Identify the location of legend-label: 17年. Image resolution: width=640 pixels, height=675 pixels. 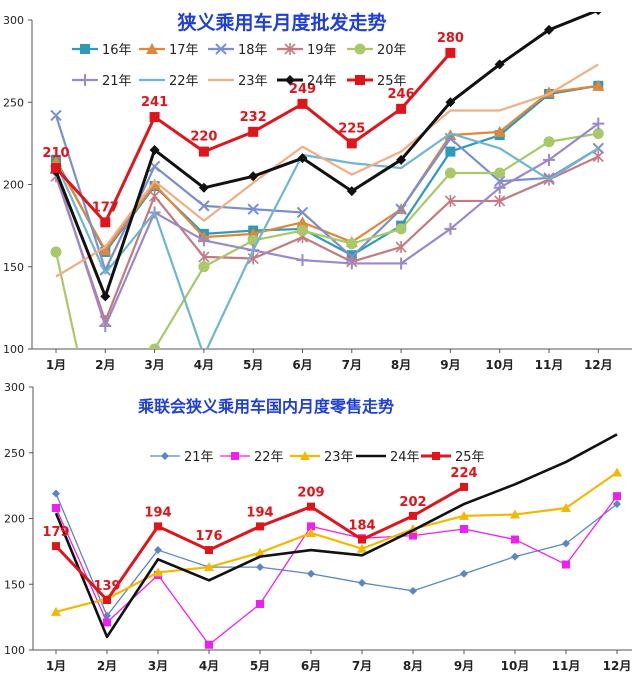
(184, 50).